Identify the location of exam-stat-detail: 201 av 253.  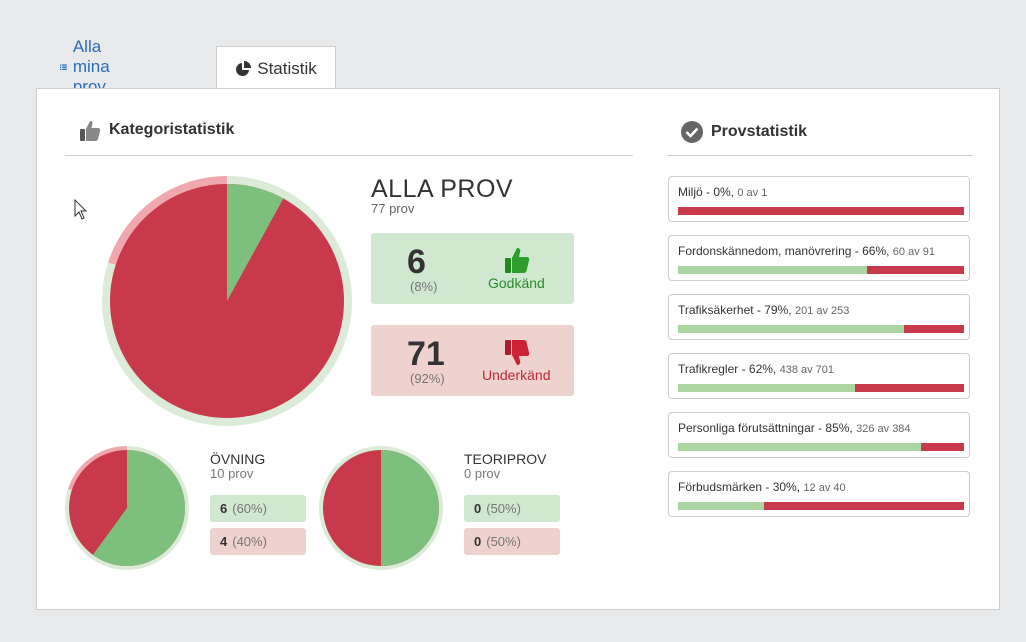
(822, 311).